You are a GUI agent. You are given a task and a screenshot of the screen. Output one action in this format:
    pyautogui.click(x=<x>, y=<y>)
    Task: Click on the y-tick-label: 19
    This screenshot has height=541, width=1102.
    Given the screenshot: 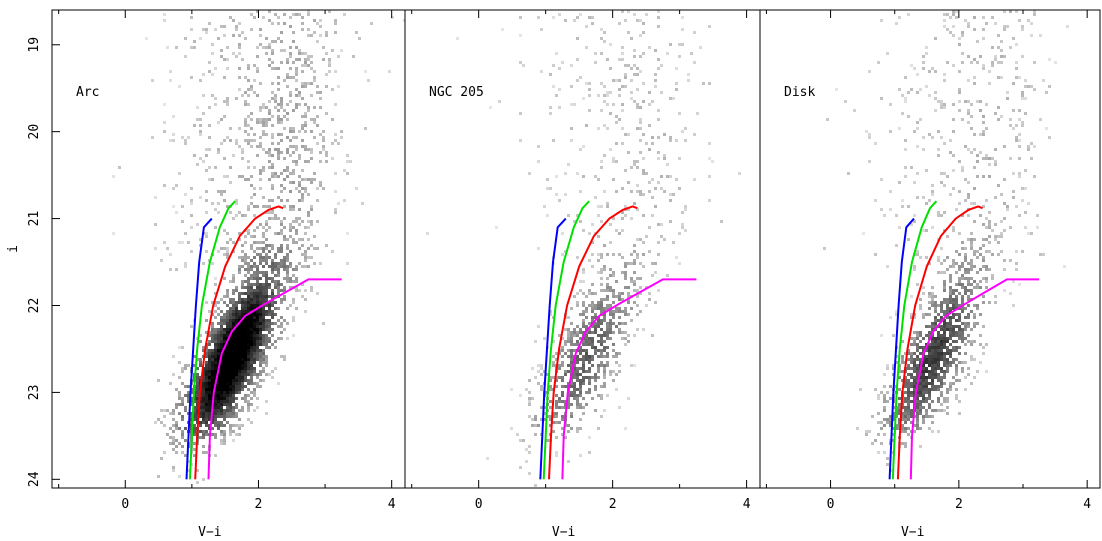 What is the action you would take?
    pyautogui.click(x=34, y=45)
    